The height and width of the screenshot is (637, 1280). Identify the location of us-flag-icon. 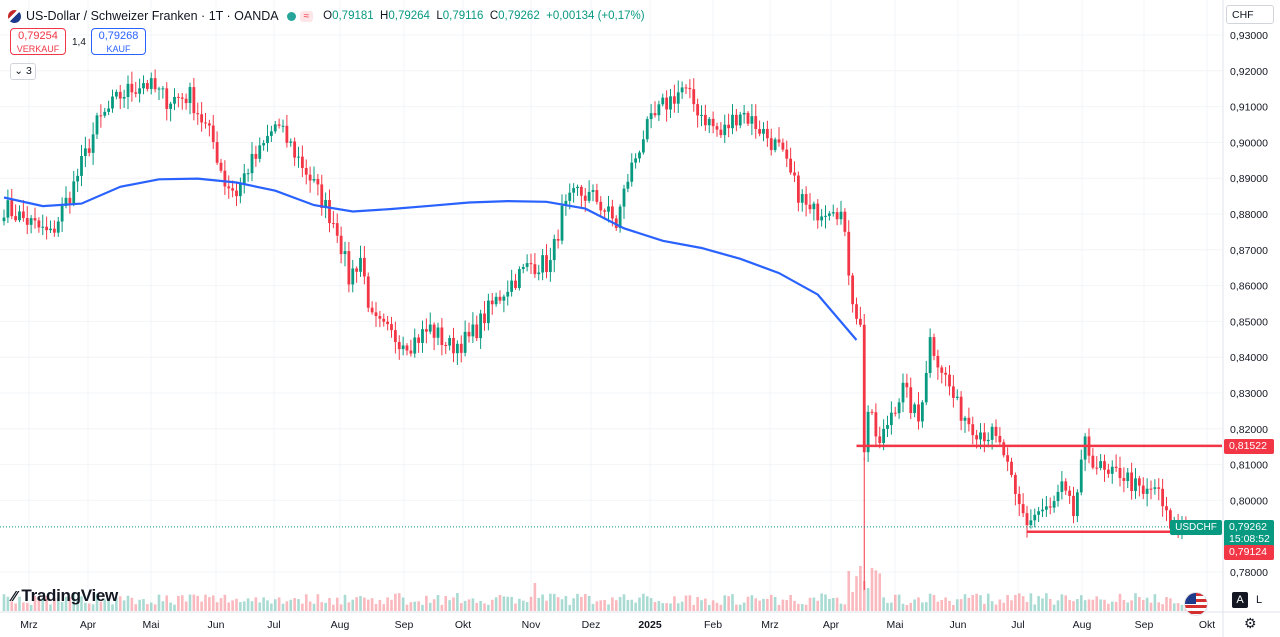
(1196, 604).